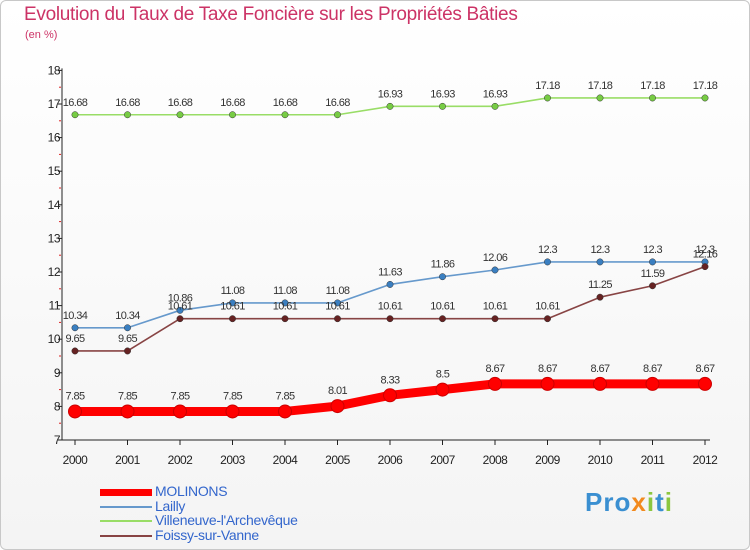 The width and height of the screenshot is (750, 550). Describe the element at coordinates (233, 460) in the screenshot. I see `x-tick-label: 2003` at that location.